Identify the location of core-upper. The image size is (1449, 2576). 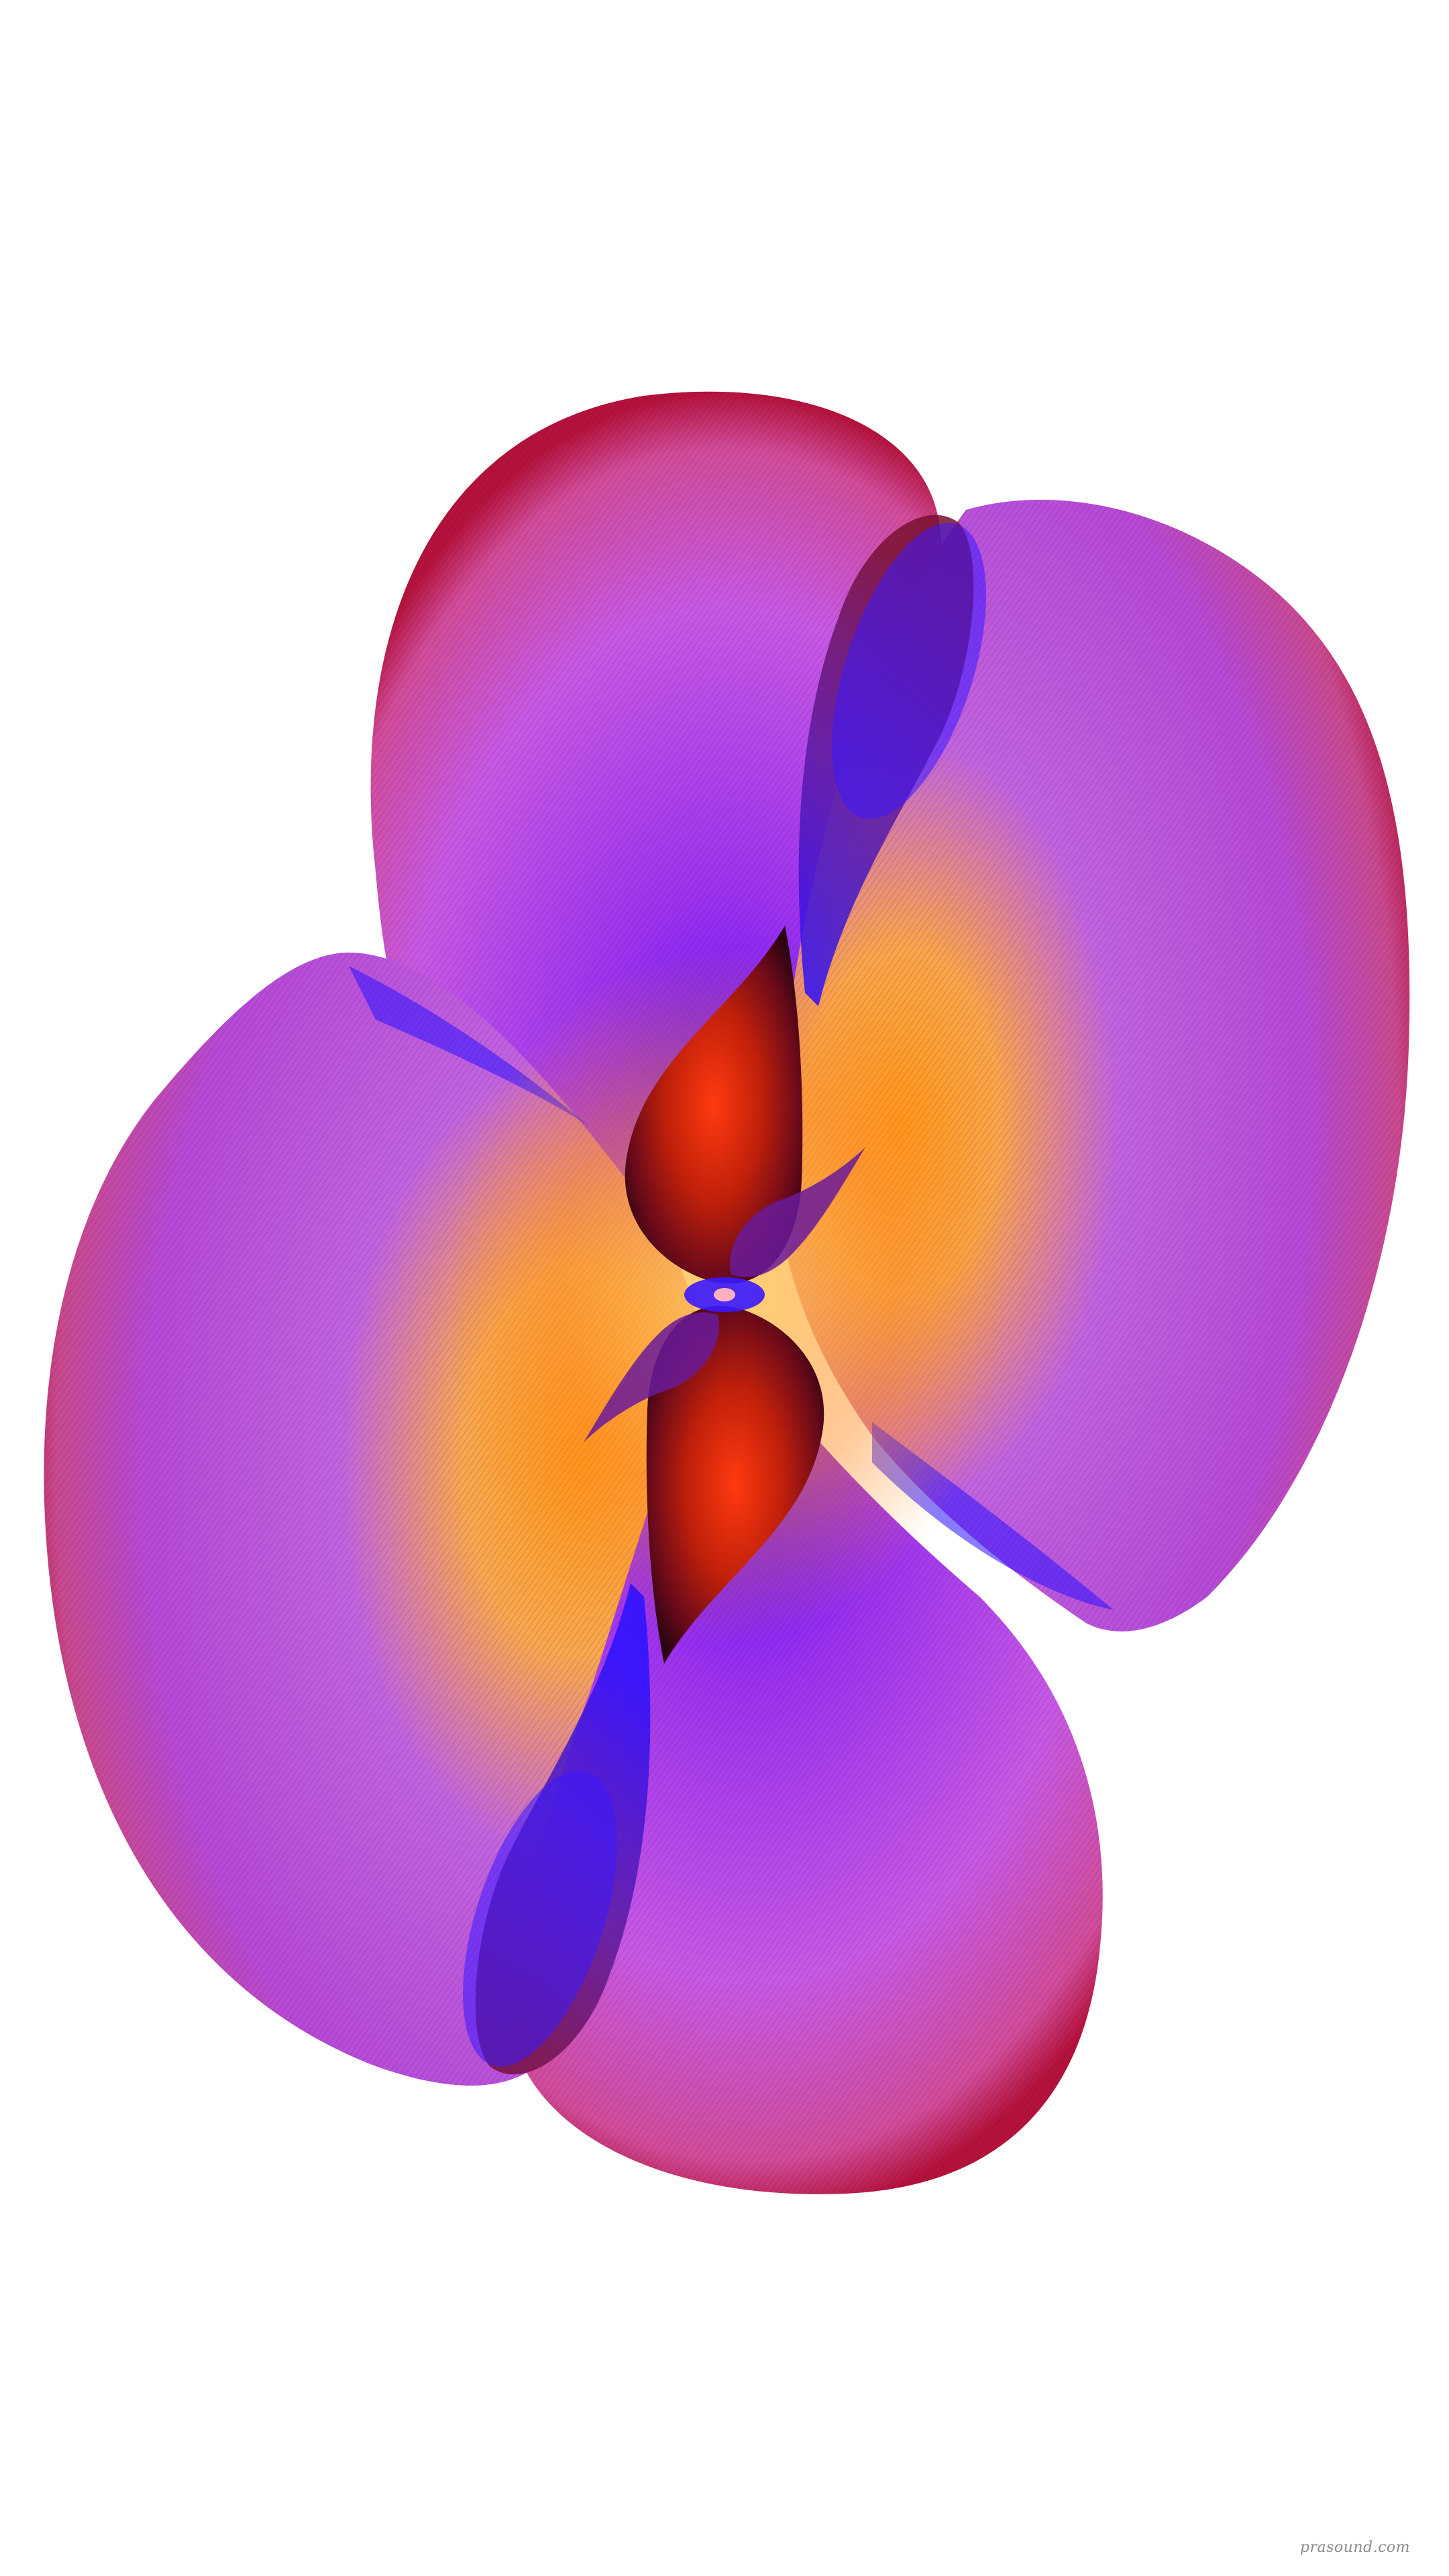
(714, 1105).